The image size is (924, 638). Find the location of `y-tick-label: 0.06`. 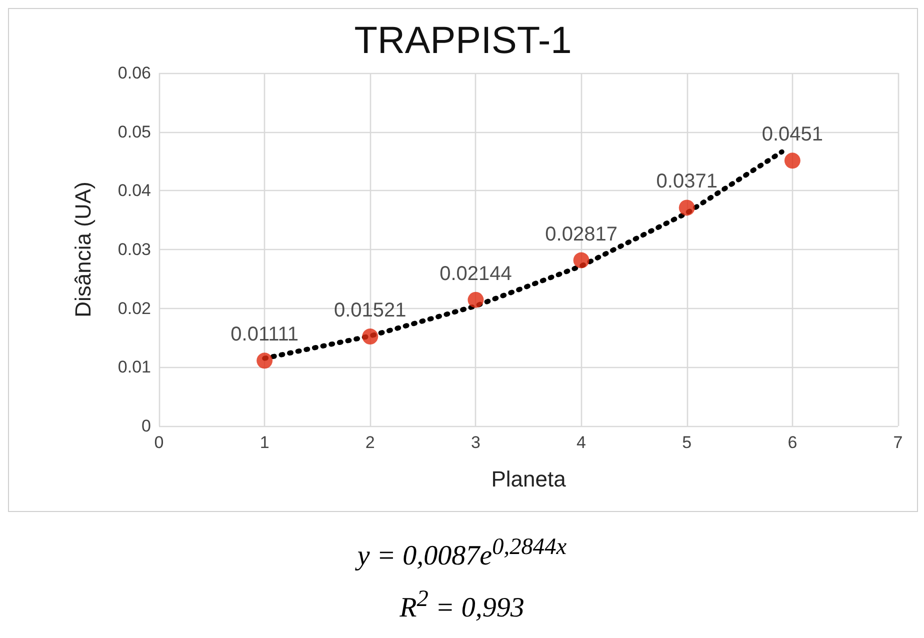

y-tick-label: 0.06 is located at coordinates (134, 73).